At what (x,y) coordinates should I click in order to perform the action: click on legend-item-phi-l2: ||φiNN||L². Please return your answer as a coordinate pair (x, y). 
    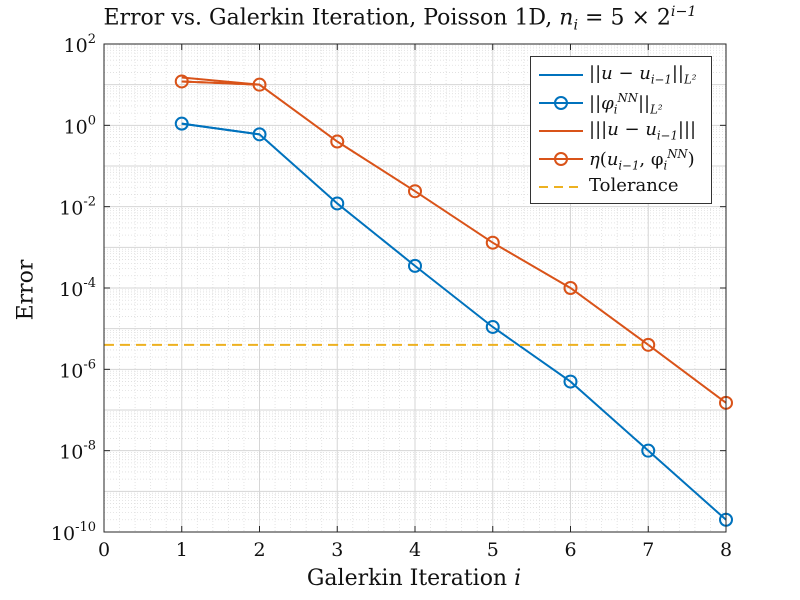
    Looking at the image, I should click on (622, 103).